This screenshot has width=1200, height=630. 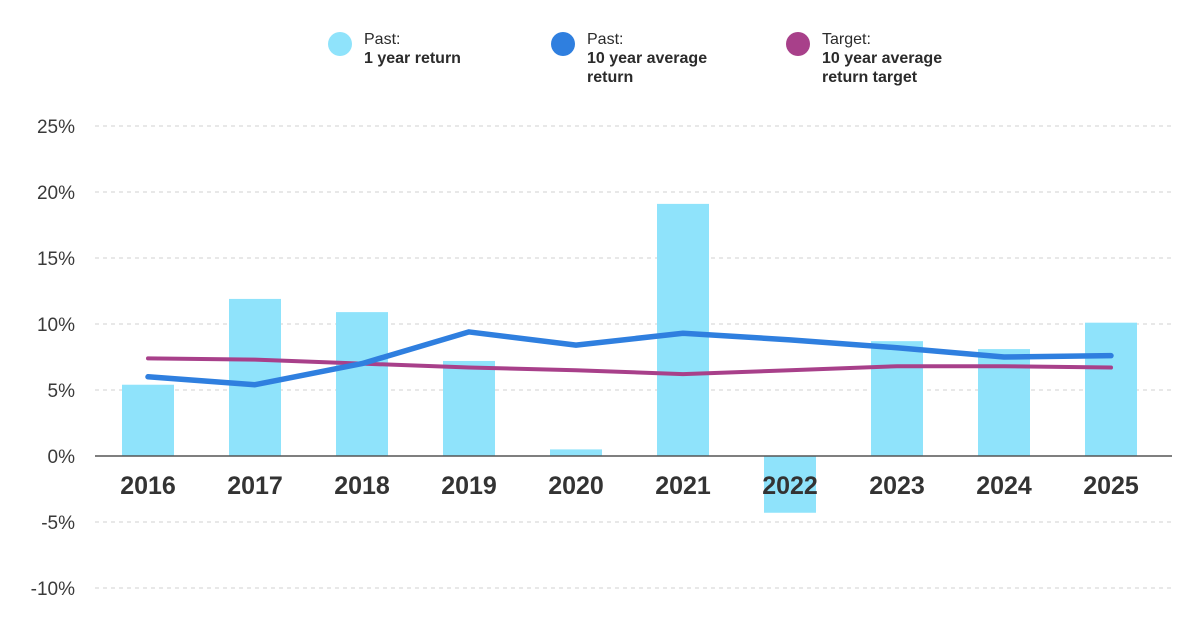 I want to click on legend-item-return-target: Target: 10 year average return target, so click(x=879, y=58).